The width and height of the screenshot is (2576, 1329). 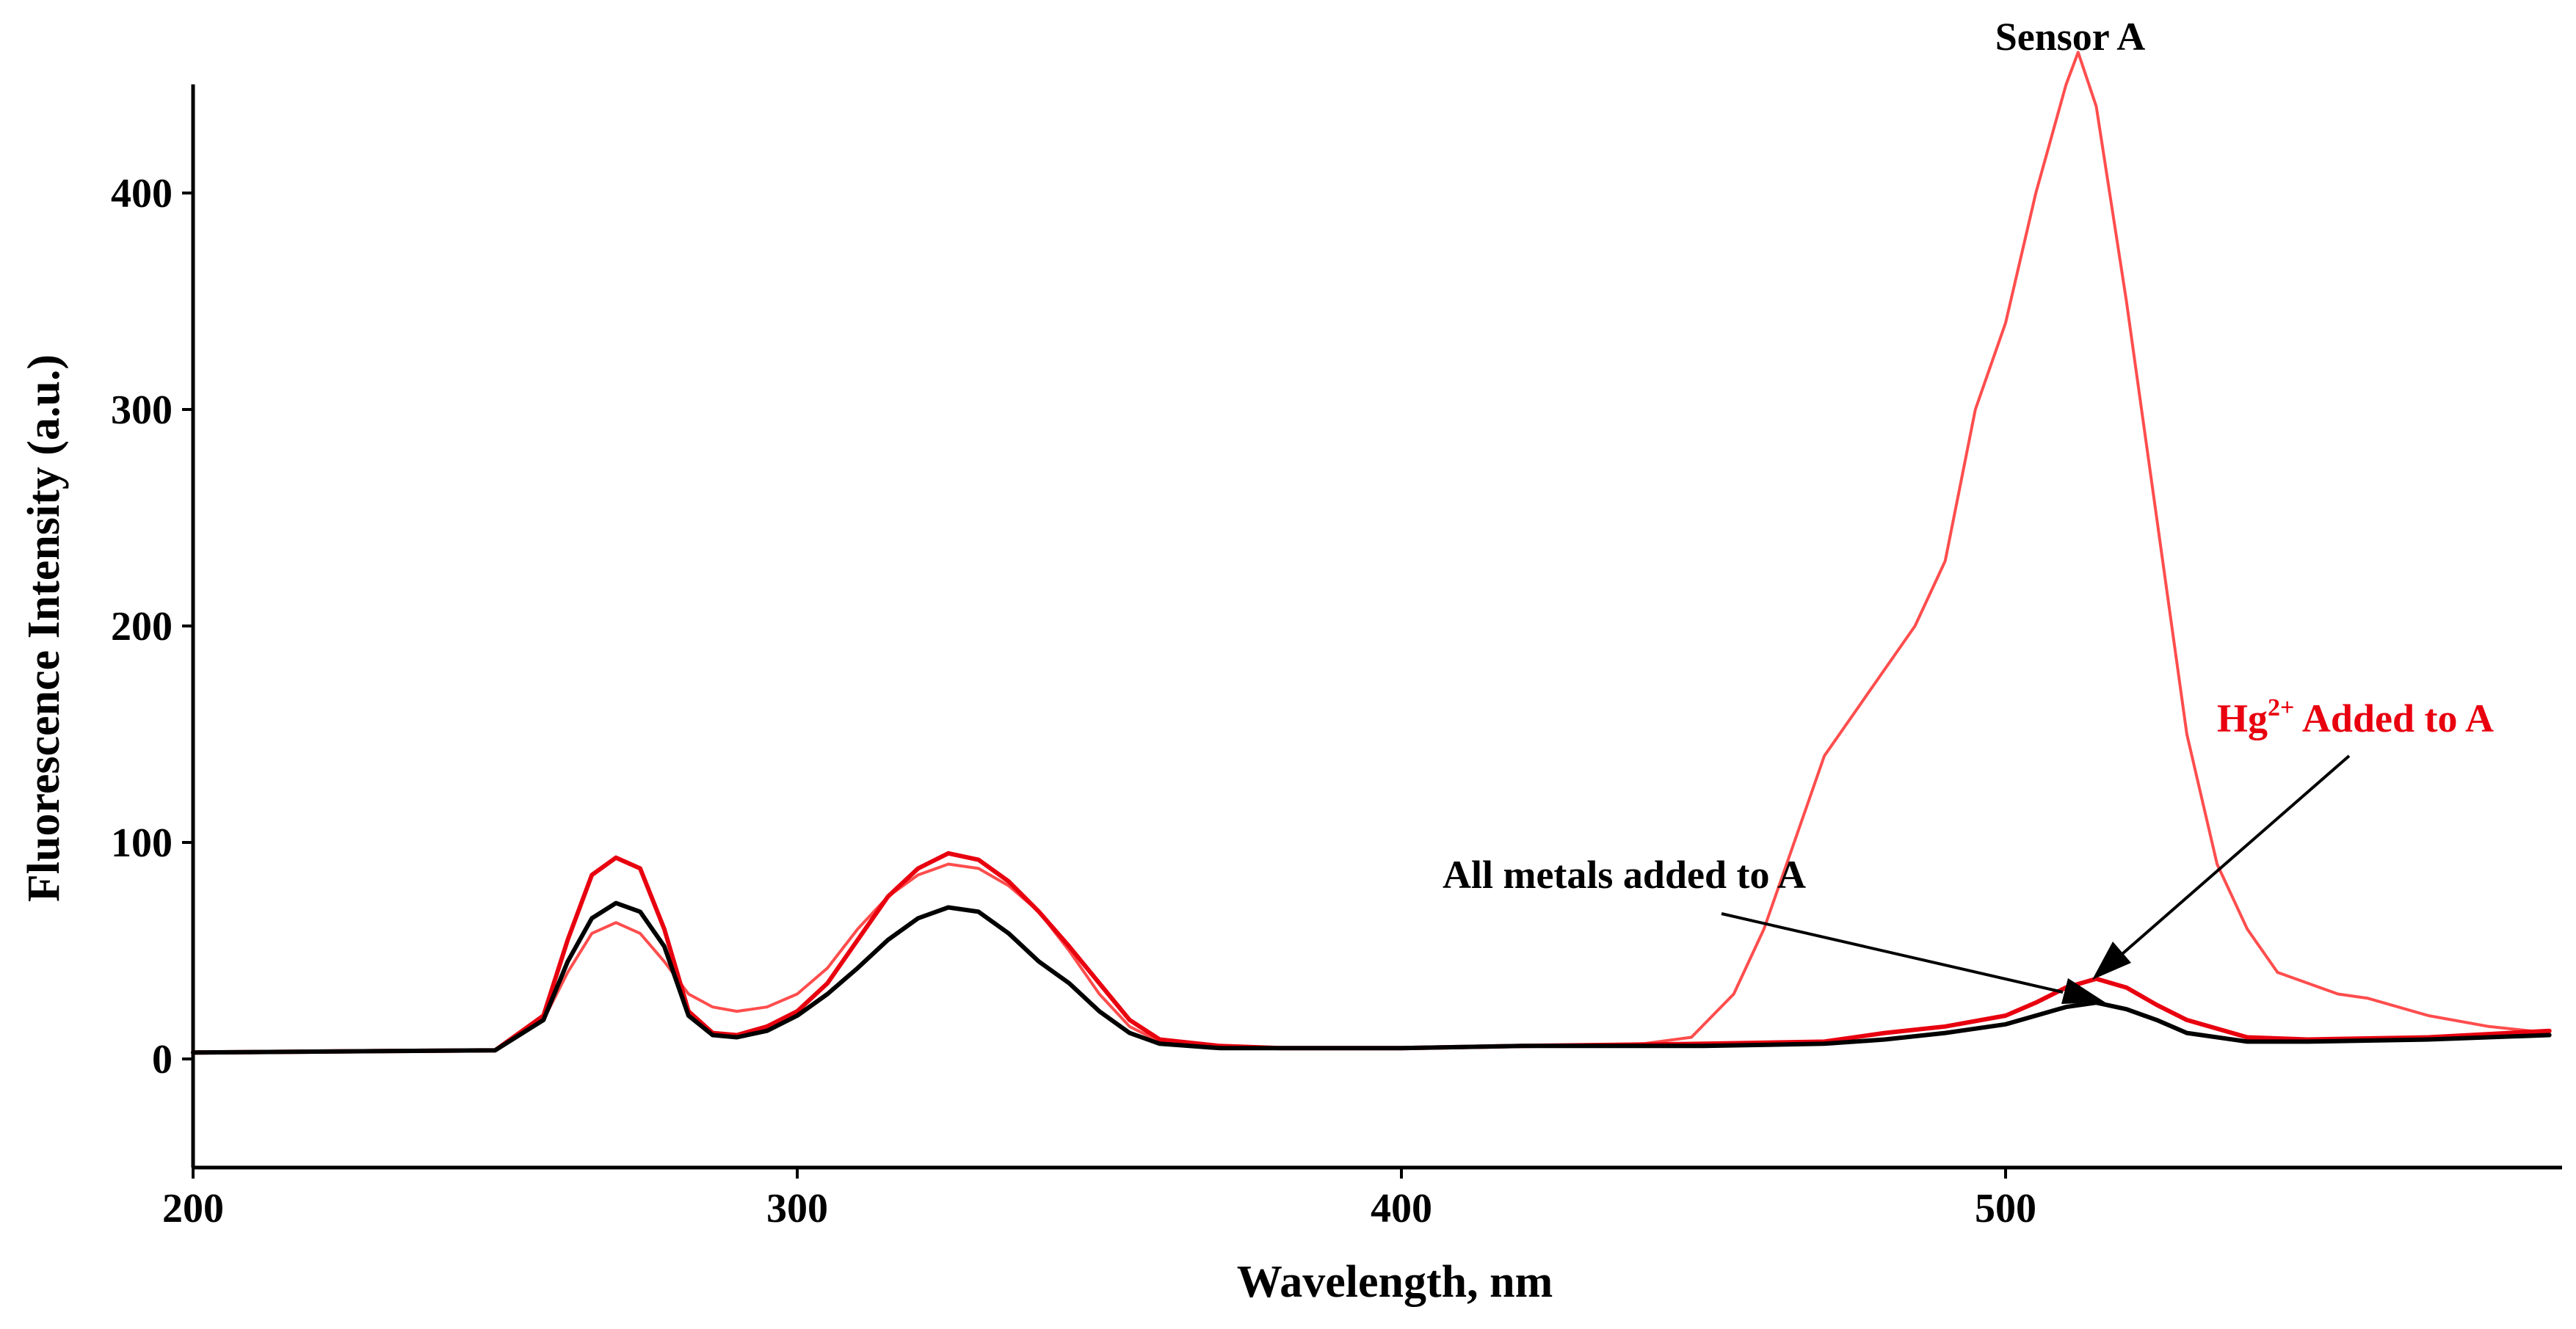 What do you see at coordinates (142, 193) in the screenshot?
I see `y-tick-label: 400` at bounding box center [142, 193].